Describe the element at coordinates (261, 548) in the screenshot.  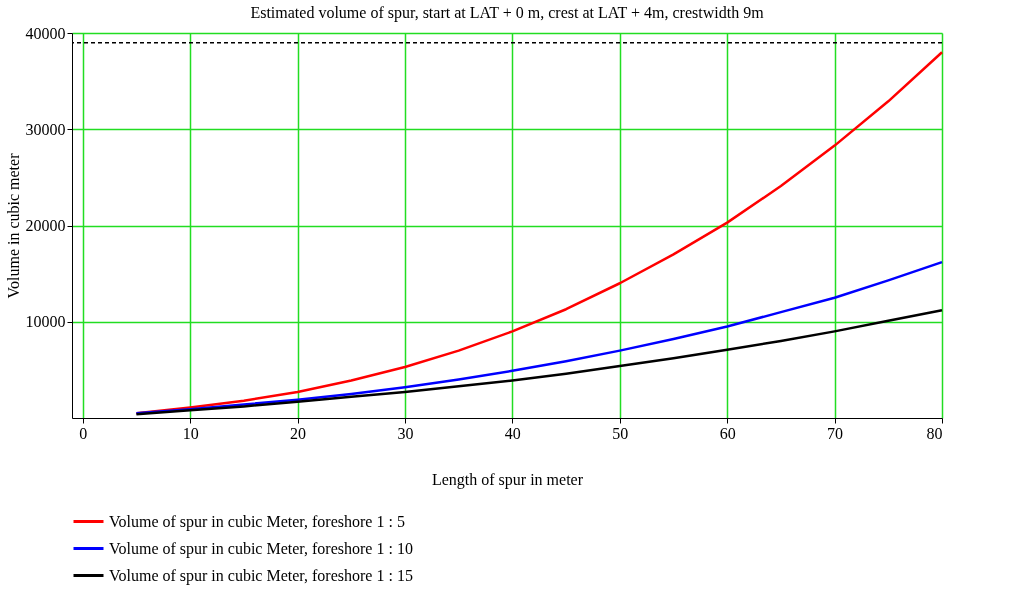
I see `legend-label: Volume of spur in cubic Meter, foreshore 1 : 10` at that location.